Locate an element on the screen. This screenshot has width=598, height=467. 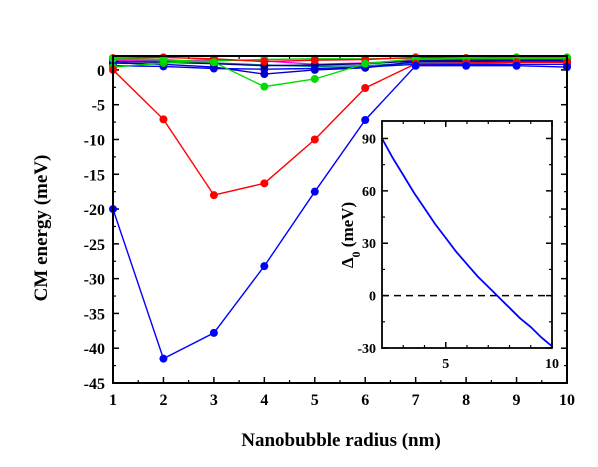
inset-y-label-sub: 0 is located at coordinates (356, 254).